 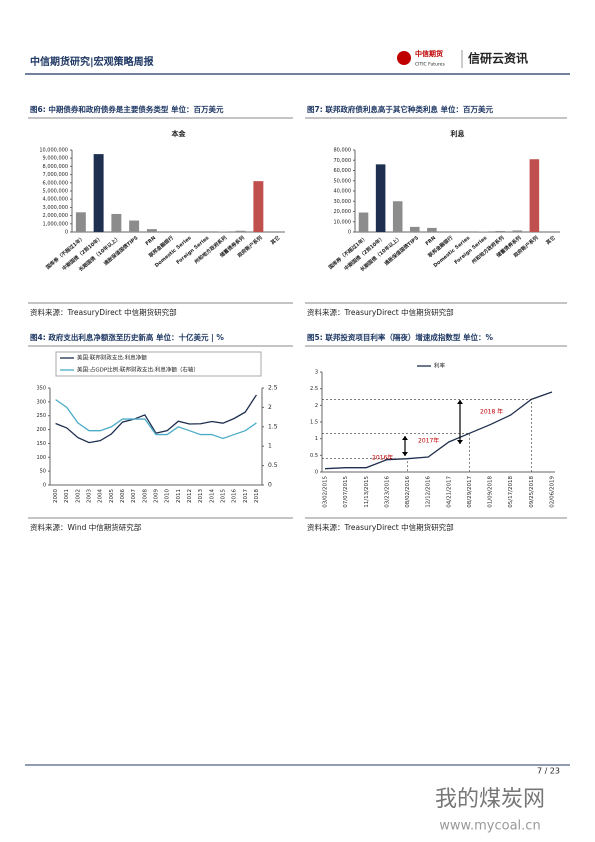 I want to click on annotation: 2017年, so click(x=428, y=441).